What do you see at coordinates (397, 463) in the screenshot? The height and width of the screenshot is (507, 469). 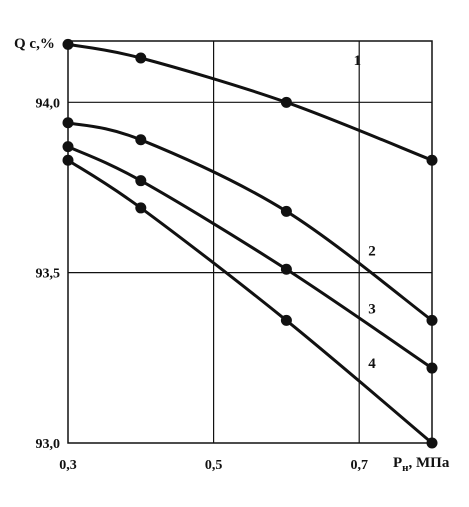 I see `x-axis-symbol: Р` at bounding box center [397, 463].